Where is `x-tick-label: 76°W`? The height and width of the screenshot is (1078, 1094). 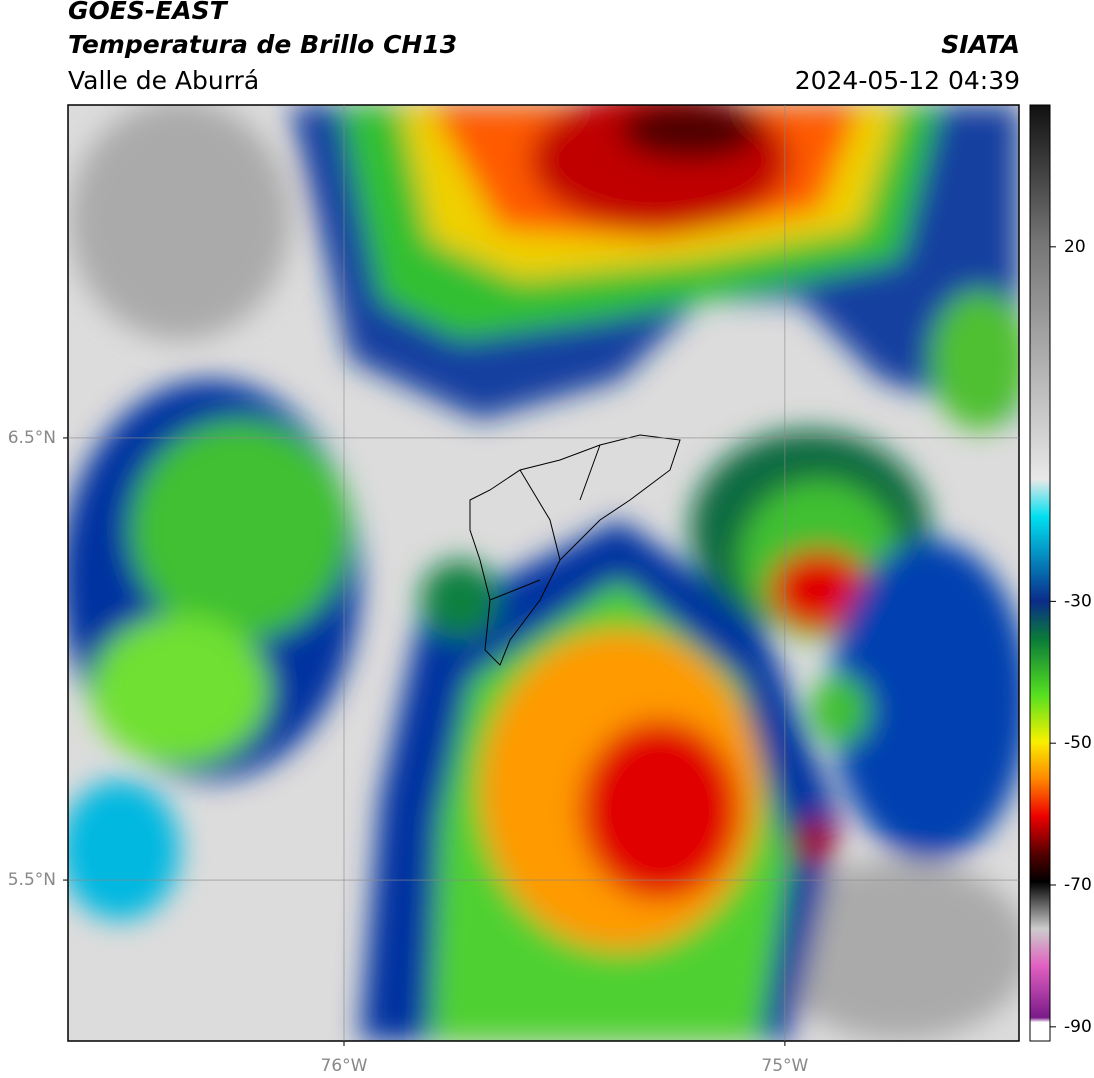 x-tick-label: 76°W is located at coordinates (344, 1066).